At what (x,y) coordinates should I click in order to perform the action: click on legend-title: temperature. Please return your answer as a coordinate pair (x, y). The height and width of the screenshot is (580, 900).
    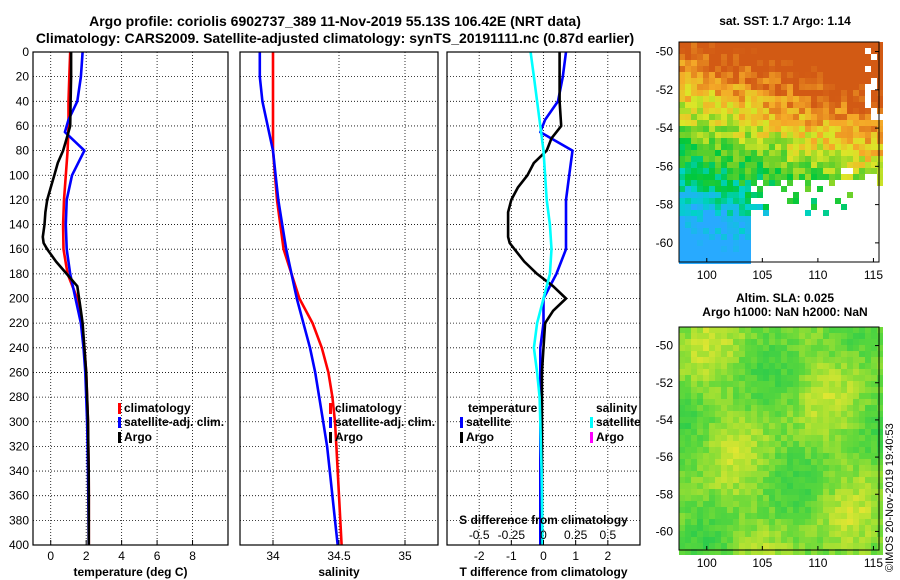
    Looking at the image, I should click on (503, 408).